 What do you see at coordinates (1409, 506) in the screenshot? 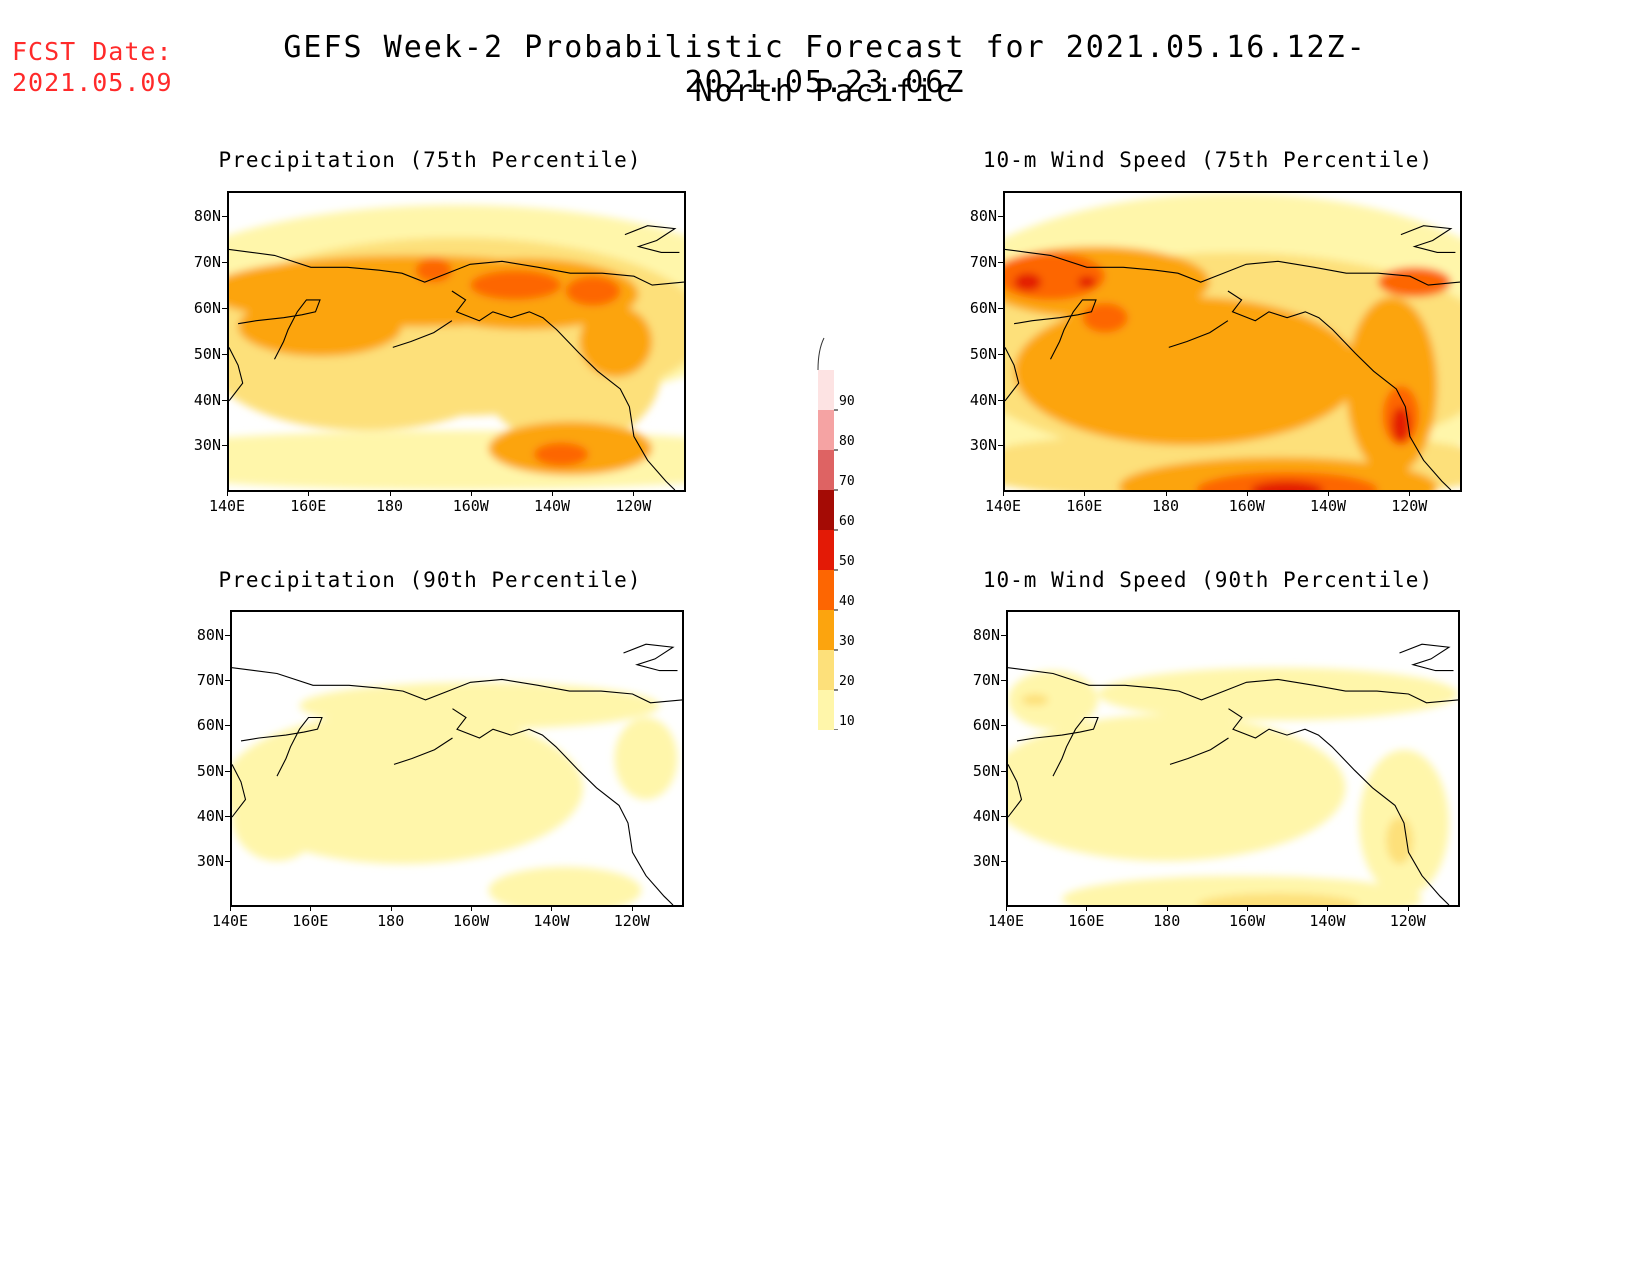
I see `lon-tick-label: 120W` at bounding box center [1409, 506].